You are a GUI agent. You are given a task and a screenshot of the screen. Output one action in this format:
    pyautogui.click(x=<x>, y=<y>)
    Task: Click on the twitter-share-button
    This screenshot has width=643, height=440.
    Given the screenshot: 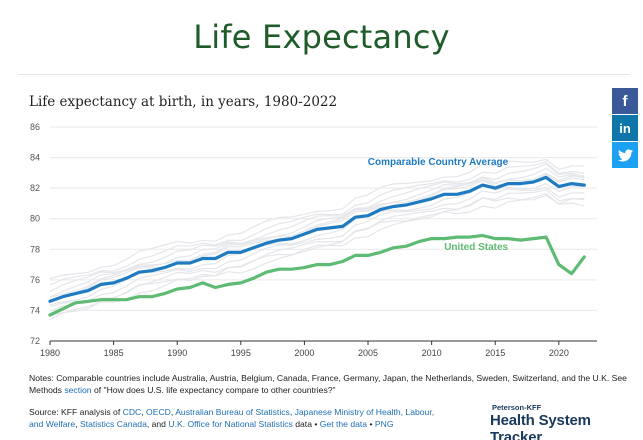 What is the action you would take?
    pyautogui.click(x=625, y=155)
    